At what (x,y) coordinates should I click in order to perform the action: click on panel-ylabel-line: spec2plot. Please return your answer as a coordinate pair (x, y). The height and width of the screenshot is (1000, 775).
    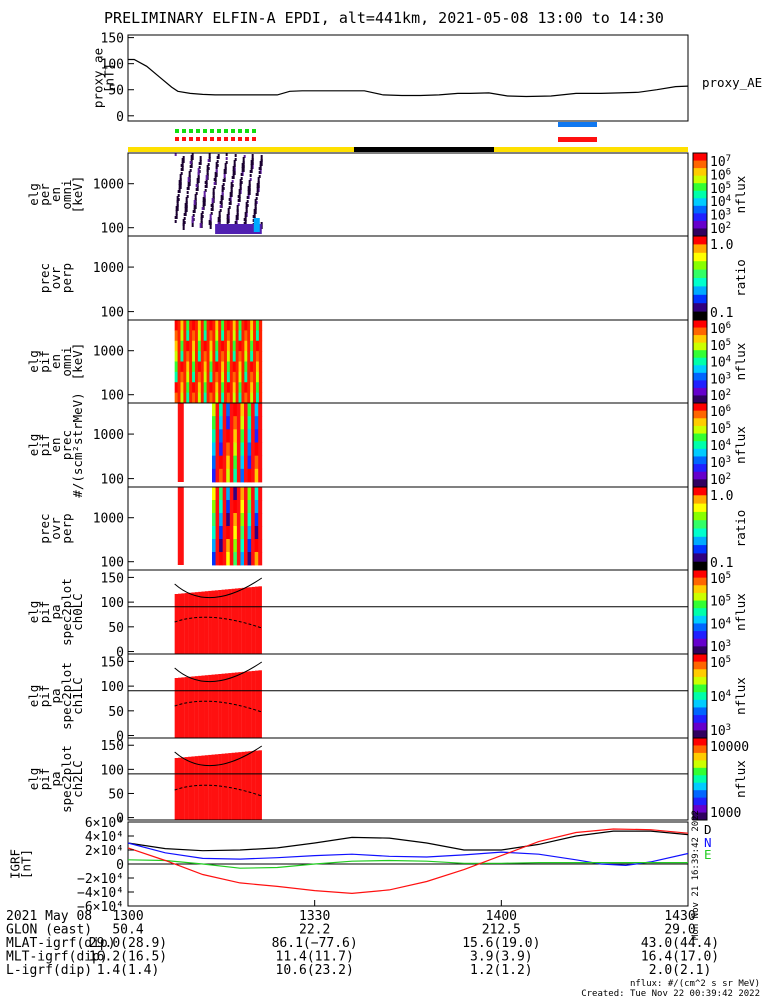
    Looking at the image, I should click on (66, 779).